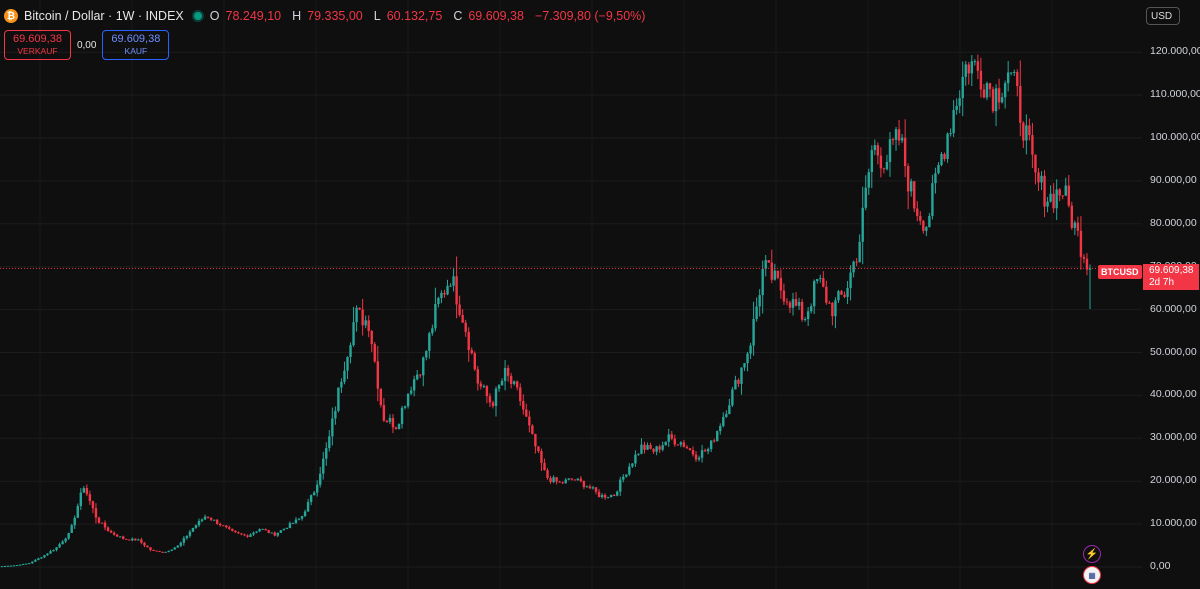 The height and width of the screenshot is (589, 1200). I want to click on symbol-title: Bitcoin / Dollar · 1W · INDEX, so click(104, 16).